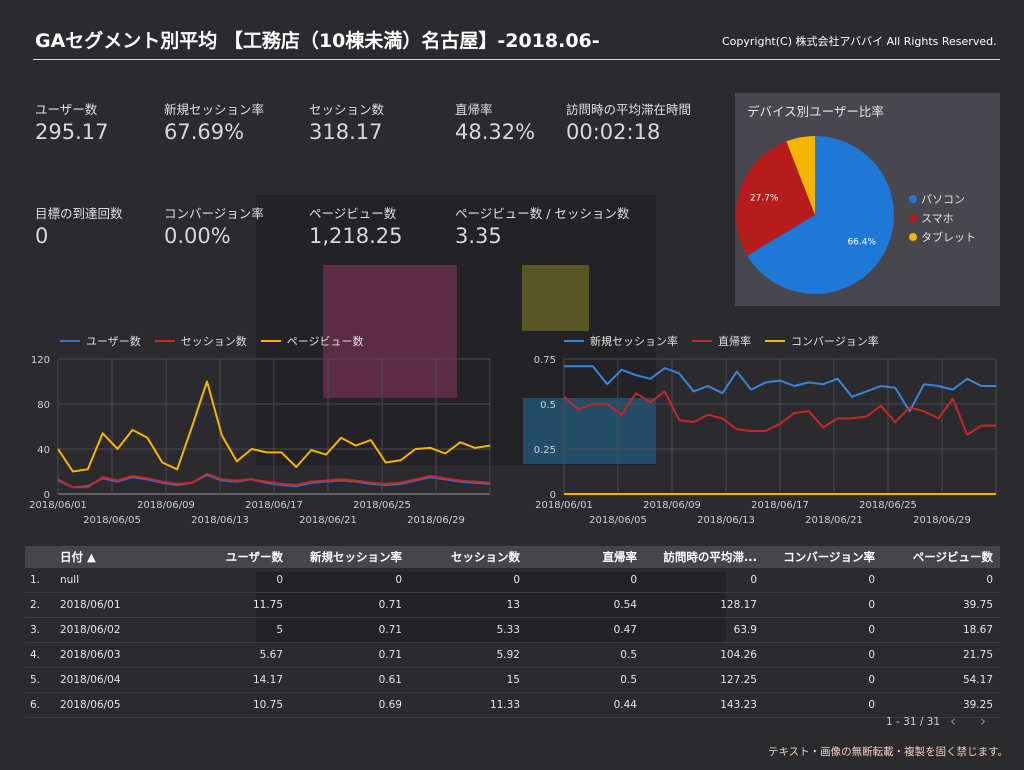  What do you see at coordinates (942, 520) in the screenshot?
I see `x-tick-label: 2018/06/29` at bounding box center [942, 520].